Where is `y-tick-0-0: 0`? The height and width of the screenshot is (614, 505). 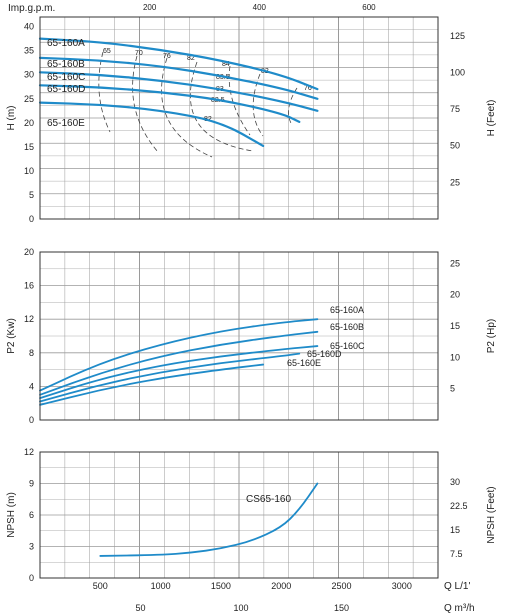 y-tick-0-0: 0 is located at coordinates (31, 219).